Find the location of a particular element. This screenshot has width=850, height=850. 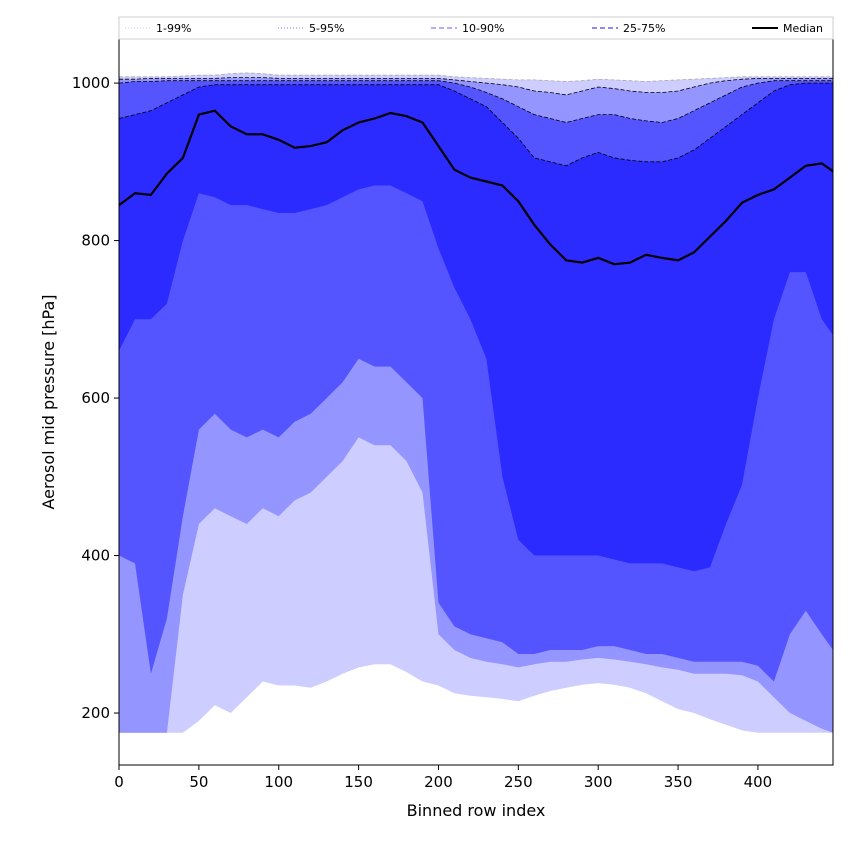

legend-label: 10-90% is located at coordinates (483, 28).